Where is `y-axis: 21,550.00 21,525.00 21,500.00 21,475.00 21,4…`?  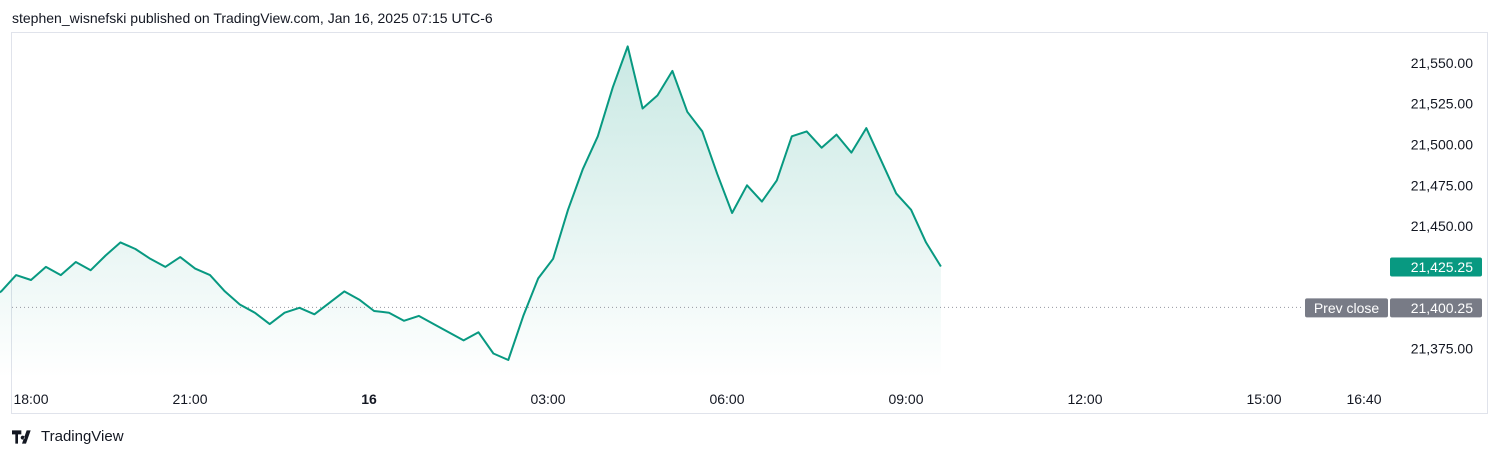
y-axis: 21,550.00 21,525.00 21,500.00 21,475.00 21,4… is located at coordinates (1442, 206).